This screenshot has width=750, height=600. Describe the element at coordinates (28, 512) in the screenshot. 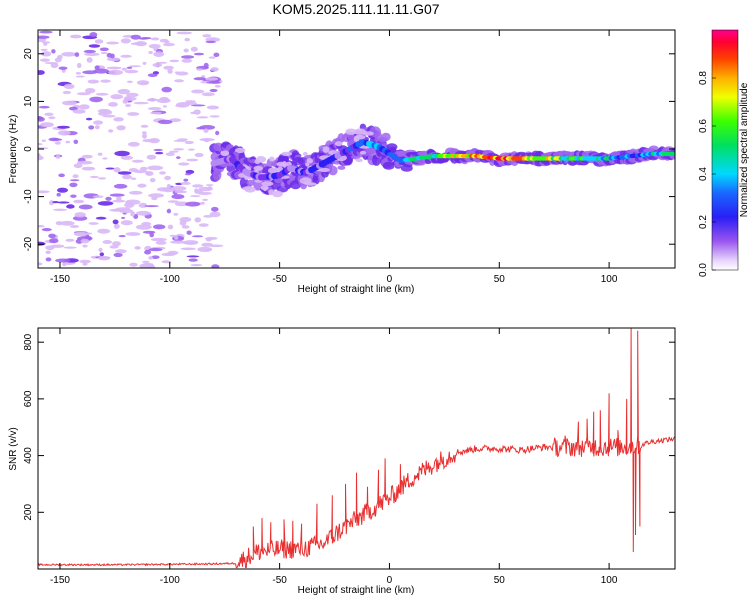

I see `y-tick-label: 200` at that location.